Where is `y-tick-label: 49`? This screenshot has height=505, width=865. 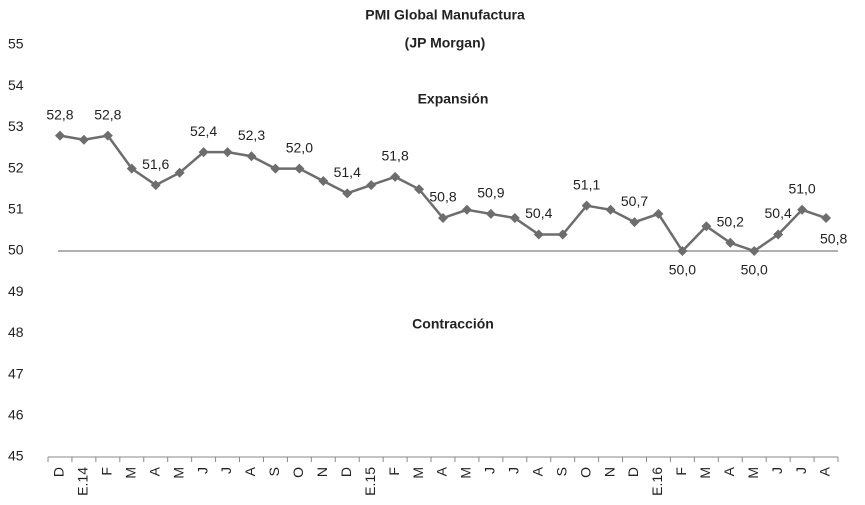
y-tick-label: 49 is located at coordinates (16, 291).